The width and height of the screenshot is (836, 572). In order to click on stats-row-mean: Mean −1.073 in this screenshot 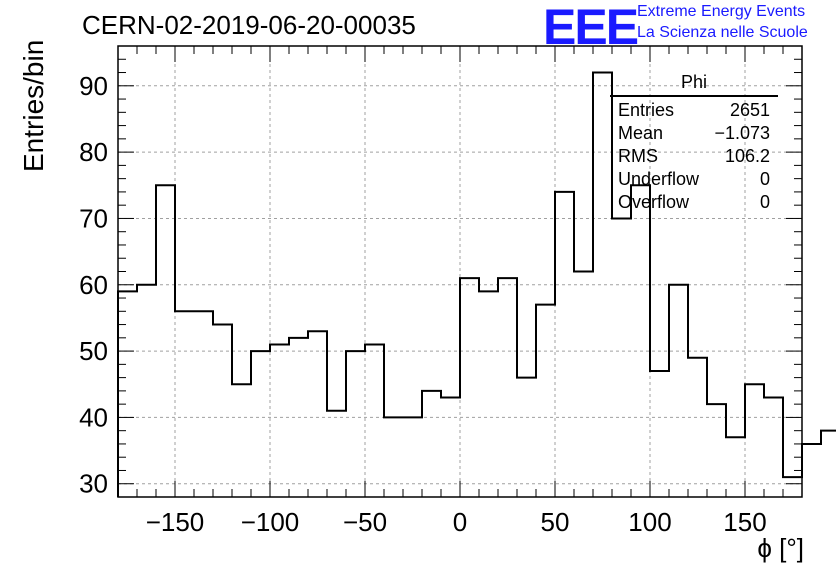, I will do `click(694, 133)`.